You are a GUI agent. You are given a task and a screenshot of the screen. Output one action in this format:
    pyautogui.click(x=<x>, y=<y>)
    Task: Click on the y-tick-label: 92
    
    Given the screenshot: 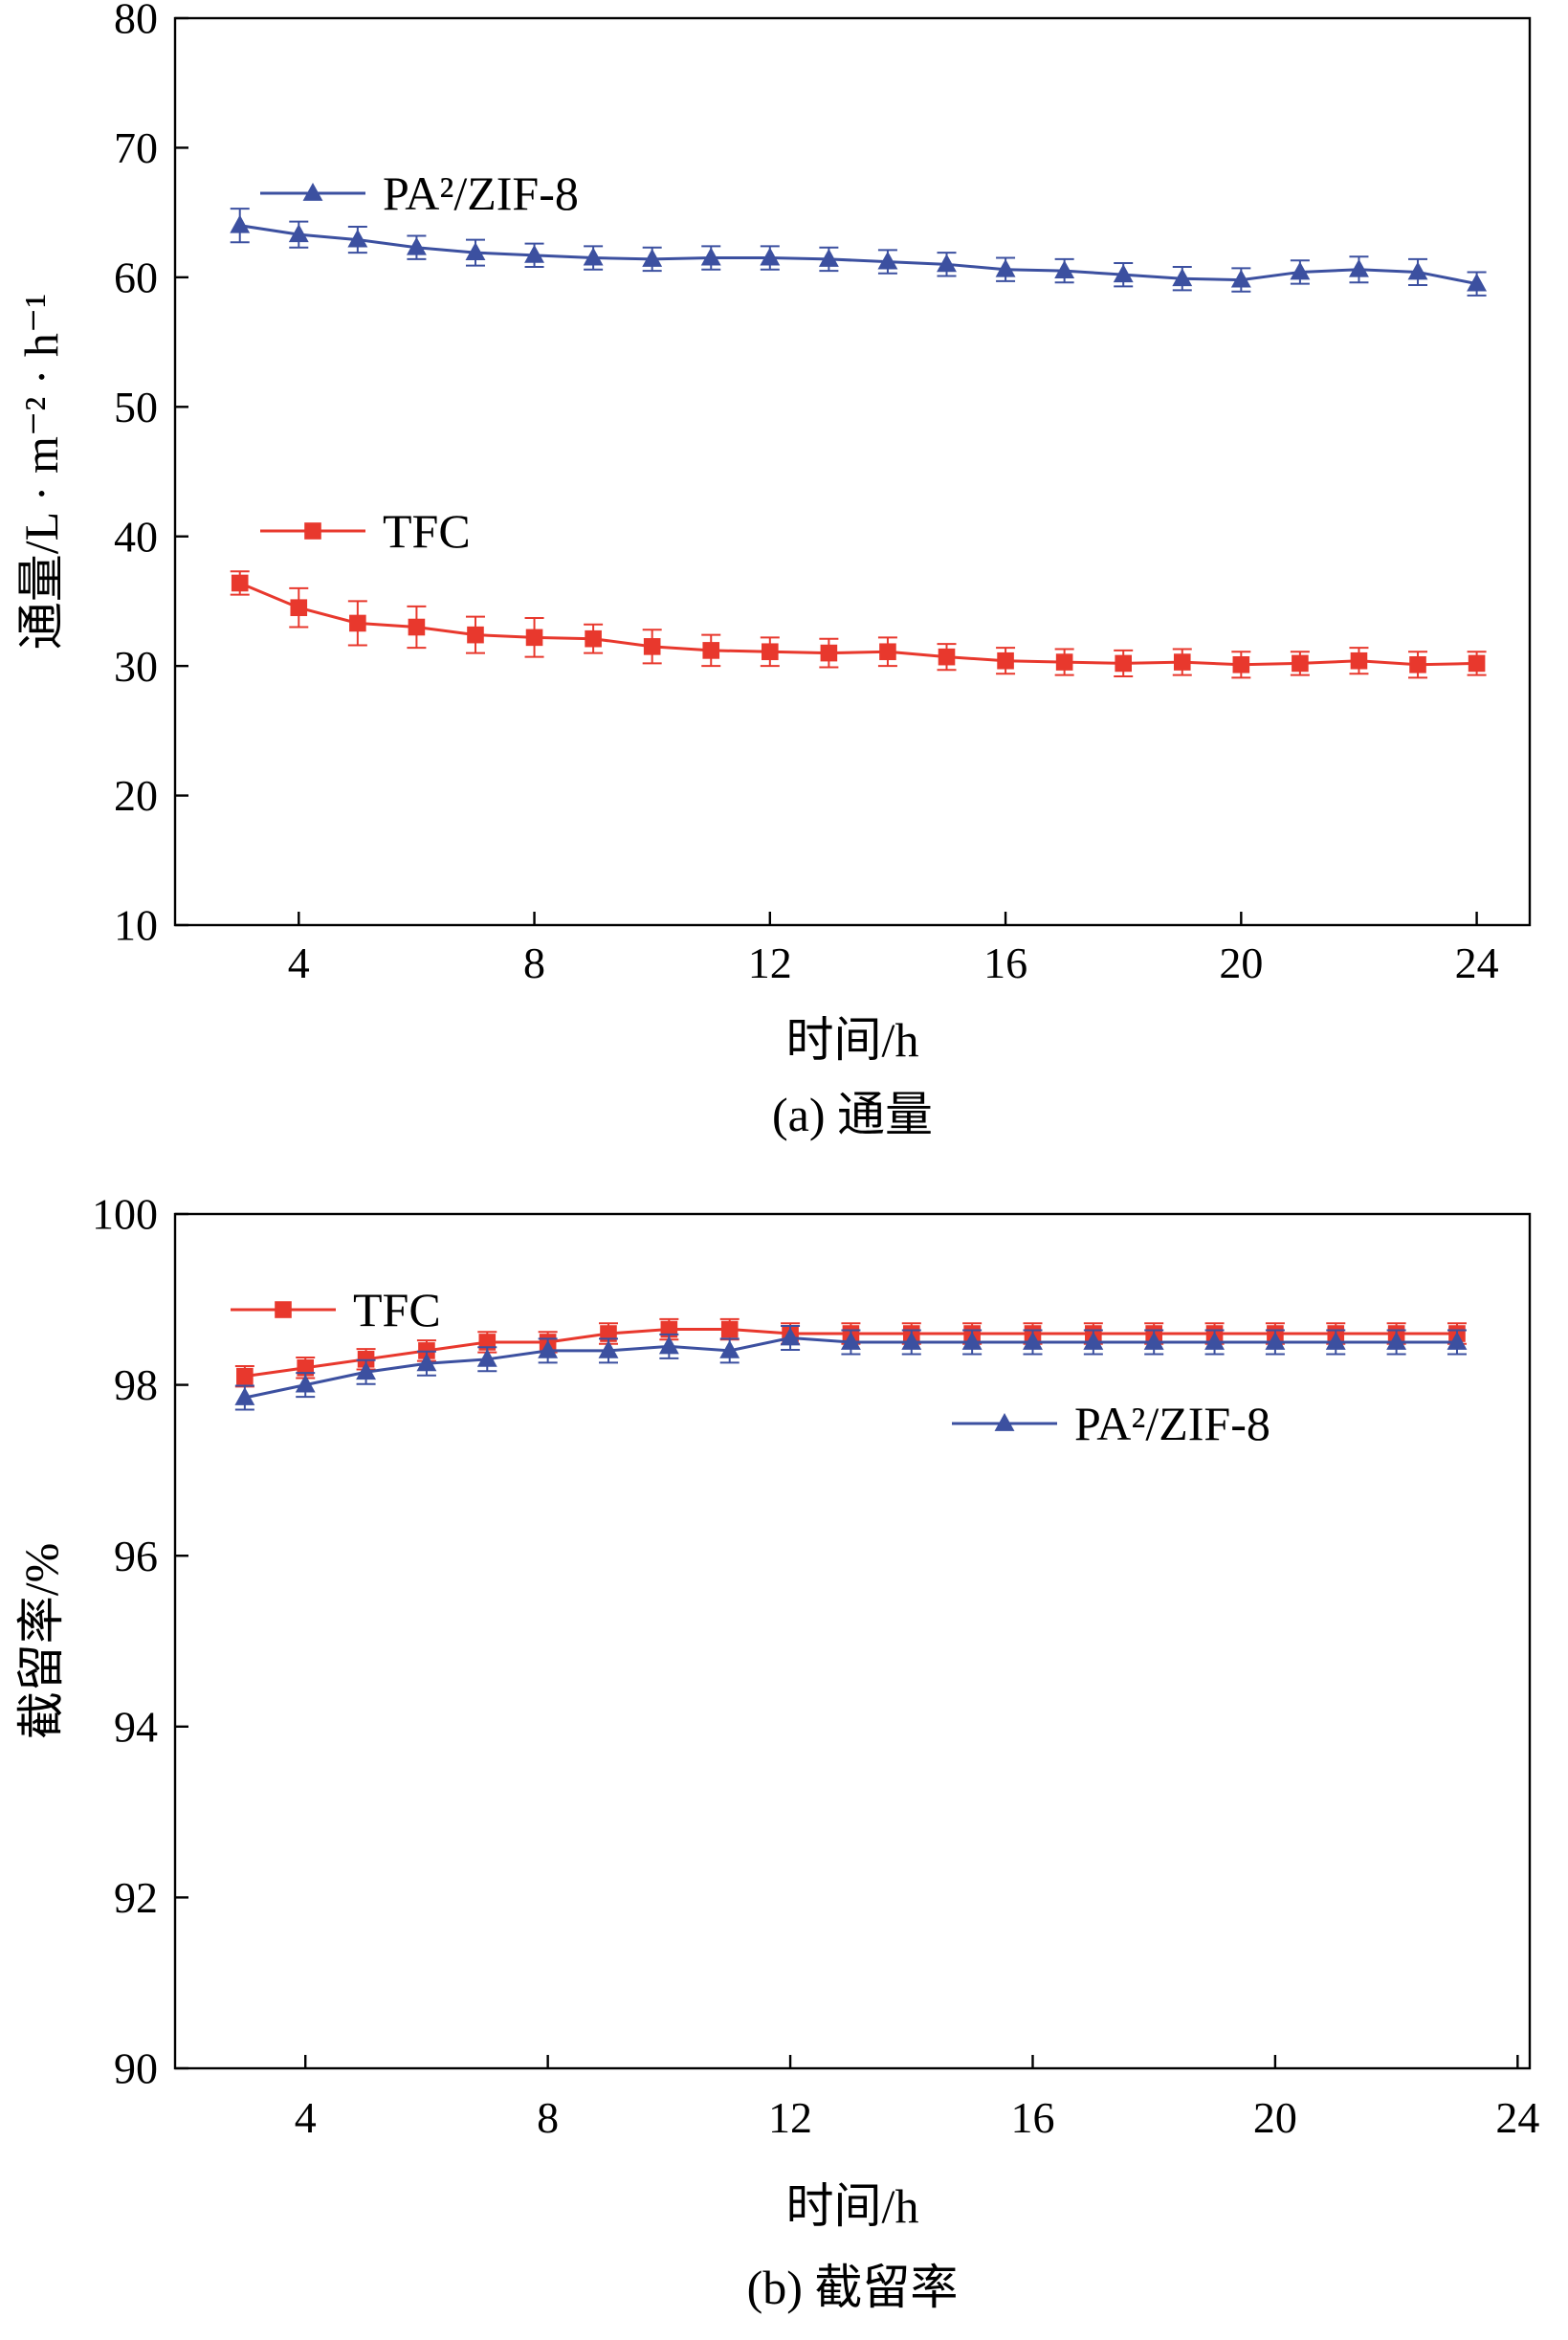 What is the action you would take?
    pyautogui.click(x=136, y=1898)
    